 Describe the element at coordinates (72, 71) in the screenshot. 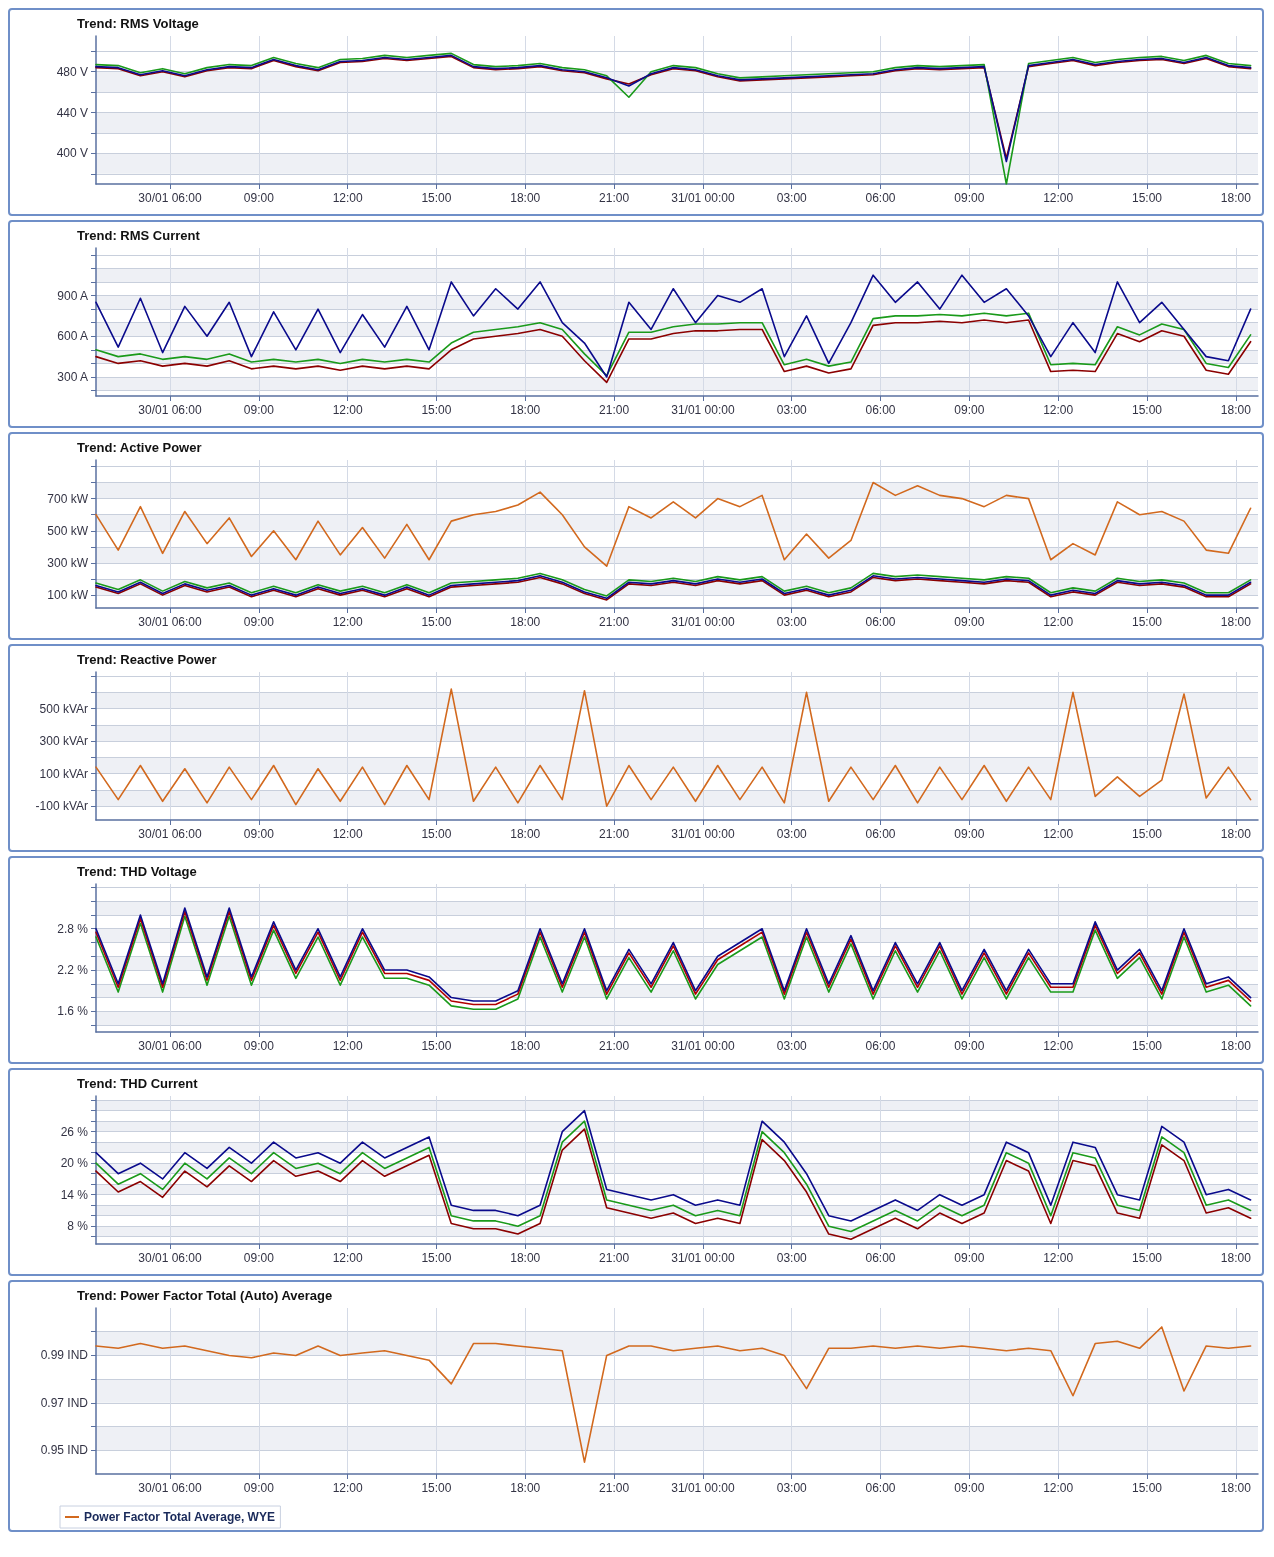

I see `y-tick-label: 480 V` at that location.